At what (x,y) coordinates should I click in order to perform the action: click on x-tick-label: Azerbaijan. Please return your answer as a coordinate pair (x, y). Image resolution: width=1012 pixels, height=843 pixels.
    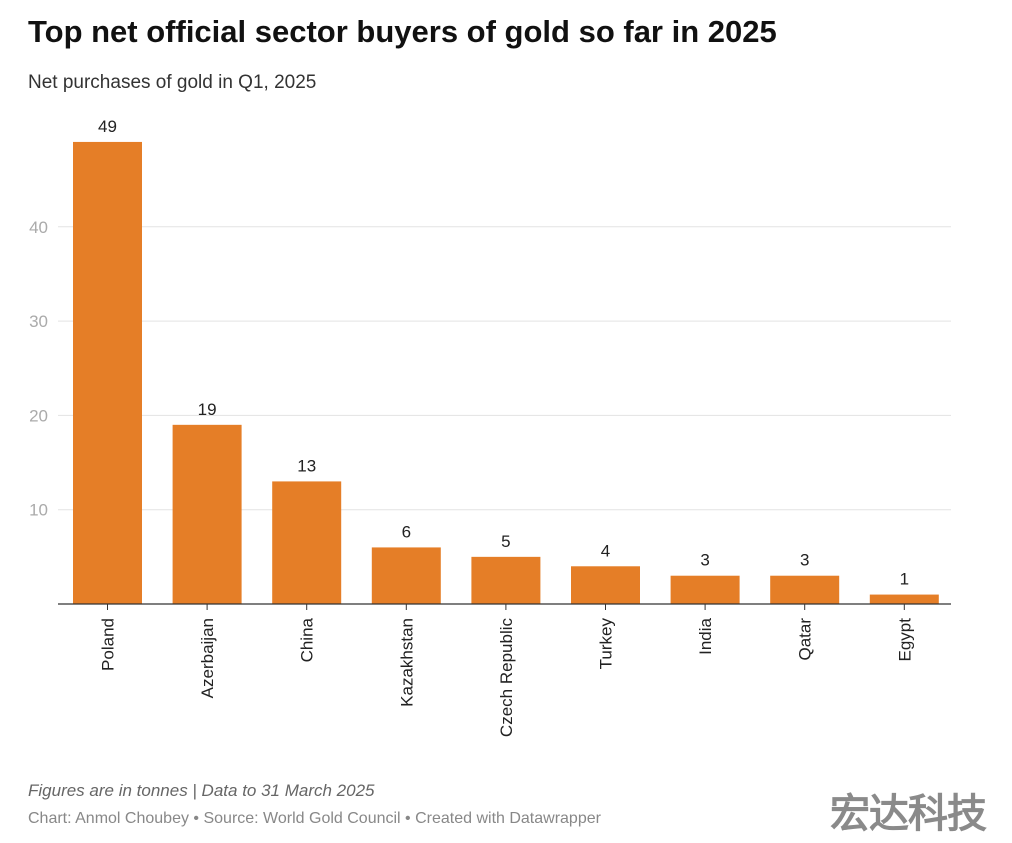
    Looking at the image, I should click on (207, 658).